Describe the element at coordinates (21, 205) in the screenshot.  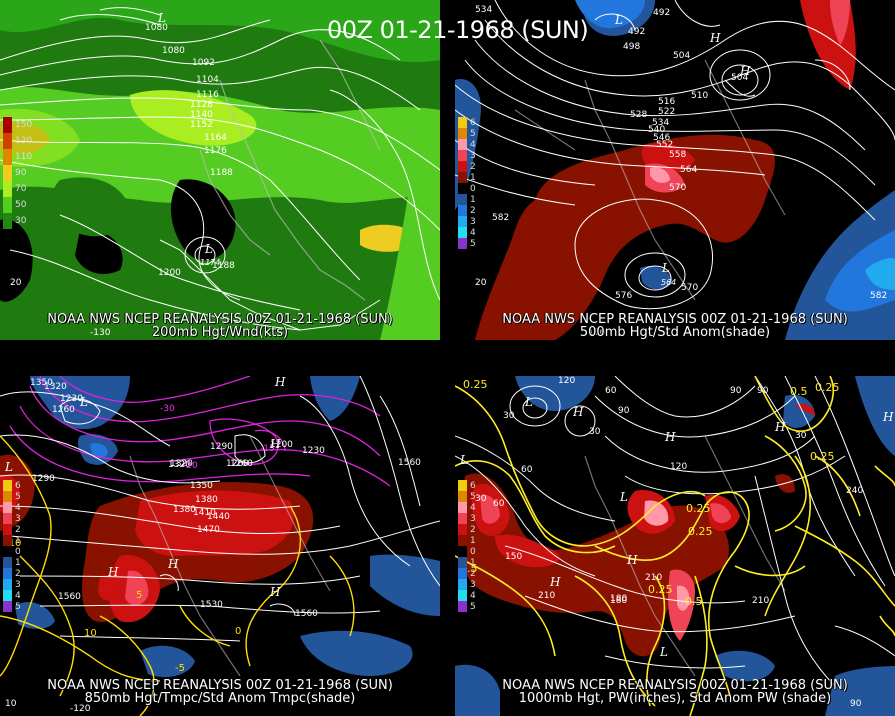
I see `legend-label: 50` at that location.